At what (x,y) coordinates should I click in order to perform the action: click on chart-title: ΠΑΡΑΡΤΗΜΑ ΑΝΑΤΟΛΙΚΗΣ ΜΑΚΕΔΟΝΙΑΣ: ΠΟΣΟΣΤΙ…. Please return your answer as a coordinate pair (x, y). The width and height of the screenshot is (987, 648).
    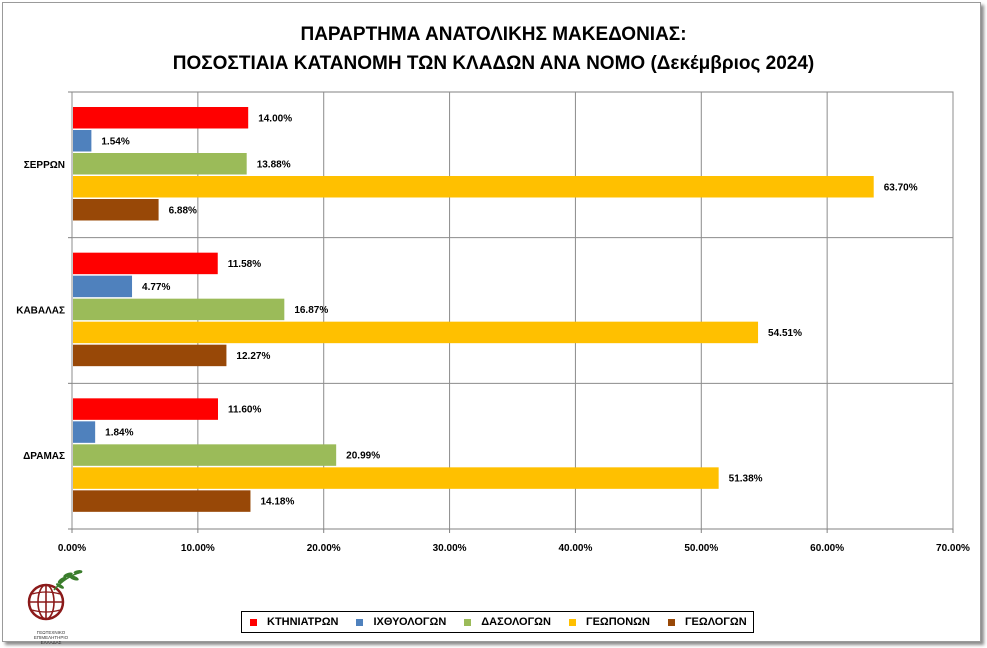
    Looking at the image, I should click on (493, 49).